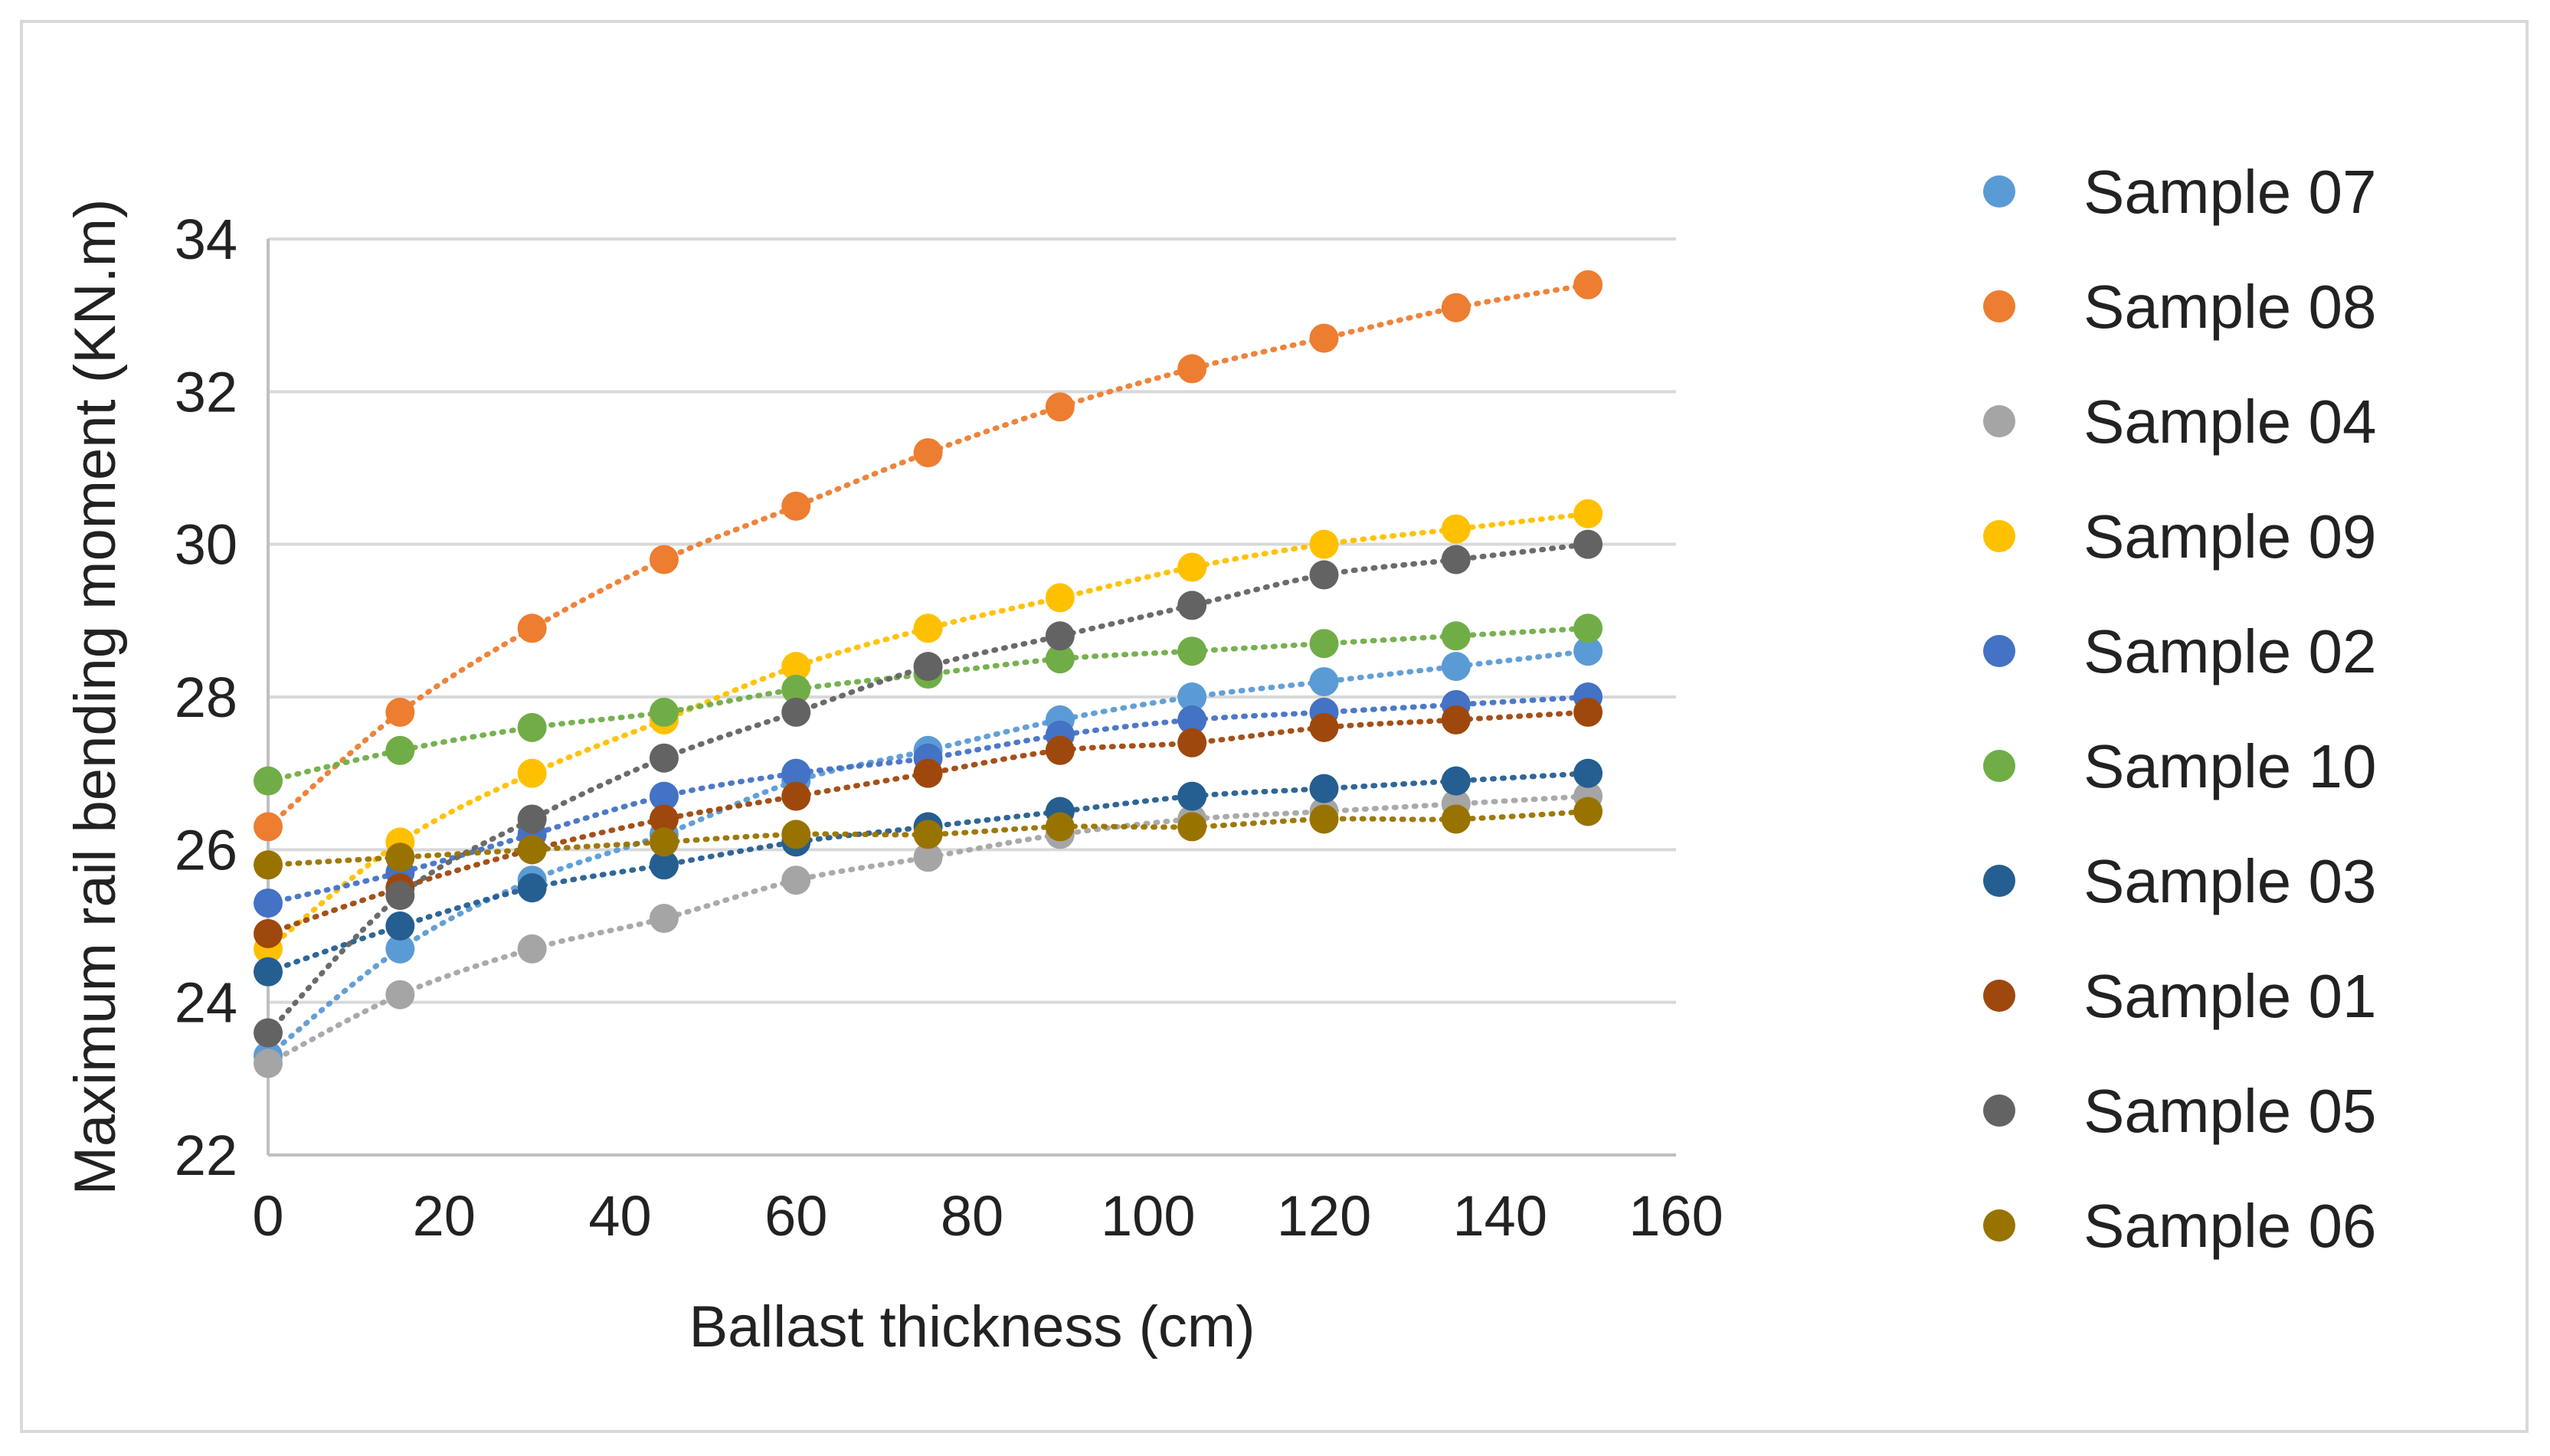 This screenshot has width=2550, height=1456. I want to click on x-axis-title: Ballast thickness (cm), so click(972, 1326).